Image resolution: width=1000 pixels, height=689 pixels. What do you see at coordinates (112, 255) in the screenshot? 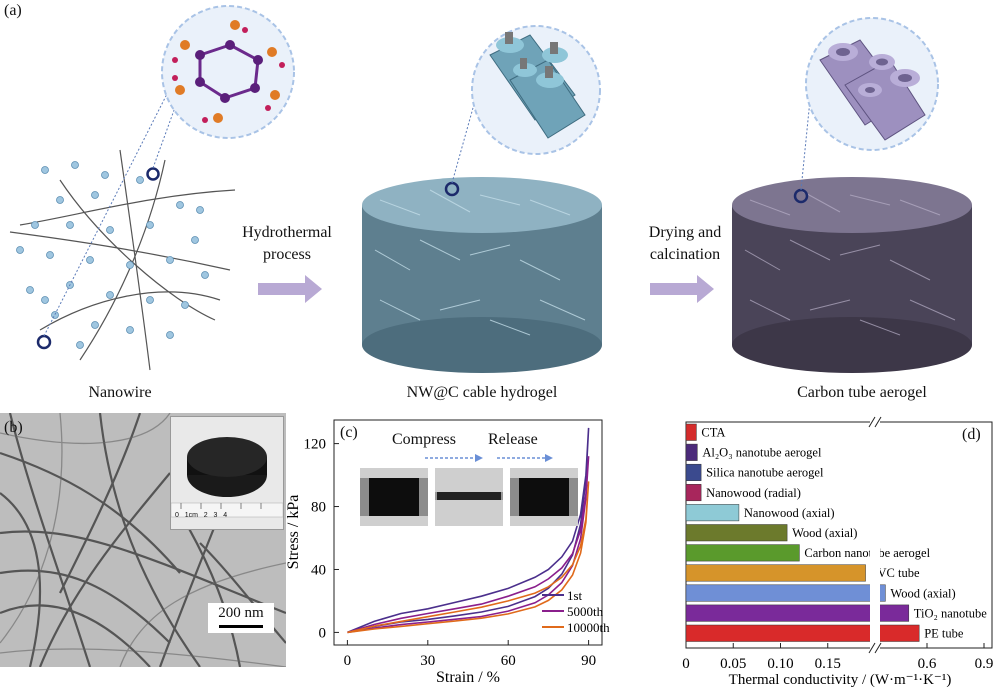
I see `nanowire-dots` at bounding box center [112, 255].